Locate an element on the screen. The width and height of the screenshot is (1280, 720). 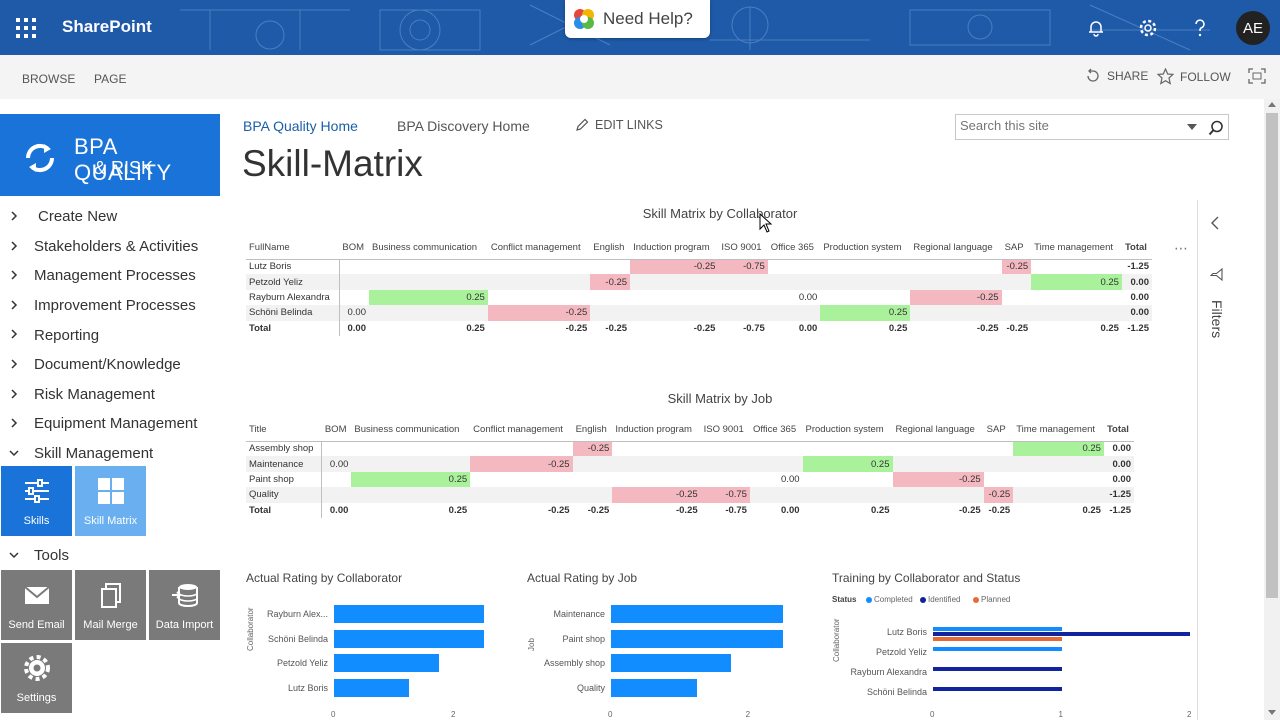
grid-icon is located at coordinates (111, 491).